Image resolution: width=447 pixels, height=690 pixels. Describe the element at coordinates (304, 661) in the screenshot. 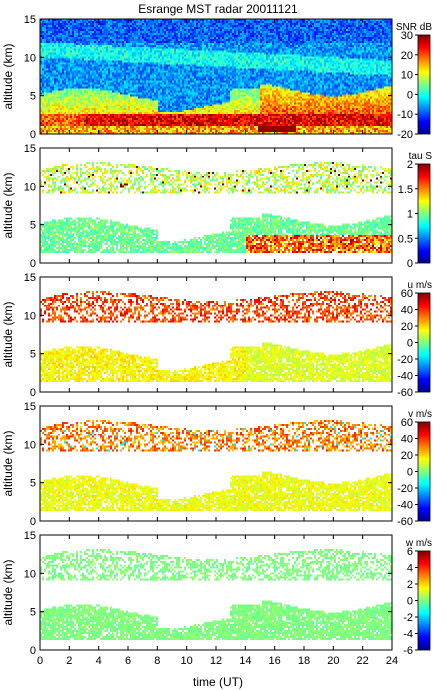

I see `x-tick-label: 18` at that location.